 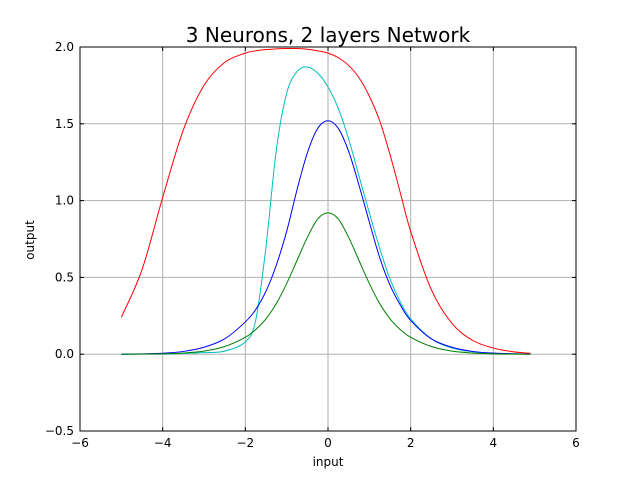 What do you see at coordinates (576, 443) in the screenshot?
I see `x-tick-label: 6` at bounding box center [576, 443].